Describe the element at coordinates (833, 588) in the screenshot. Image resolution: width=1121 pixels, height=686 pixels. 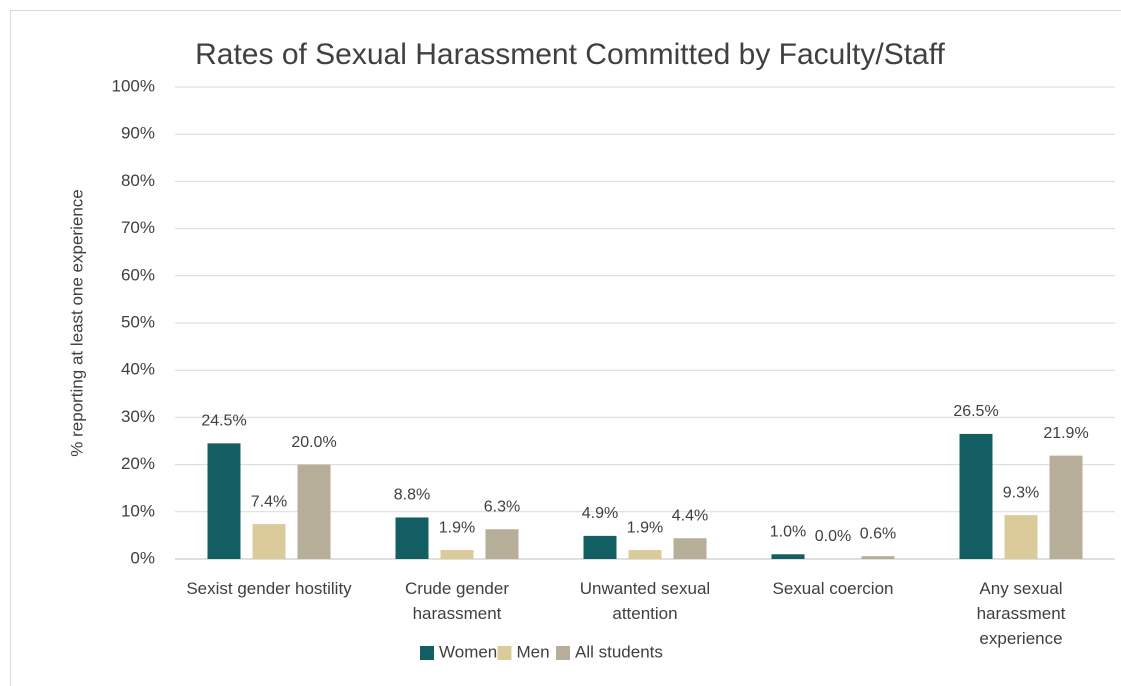
I see `x-tick-label: Sexual coercion` at that location.